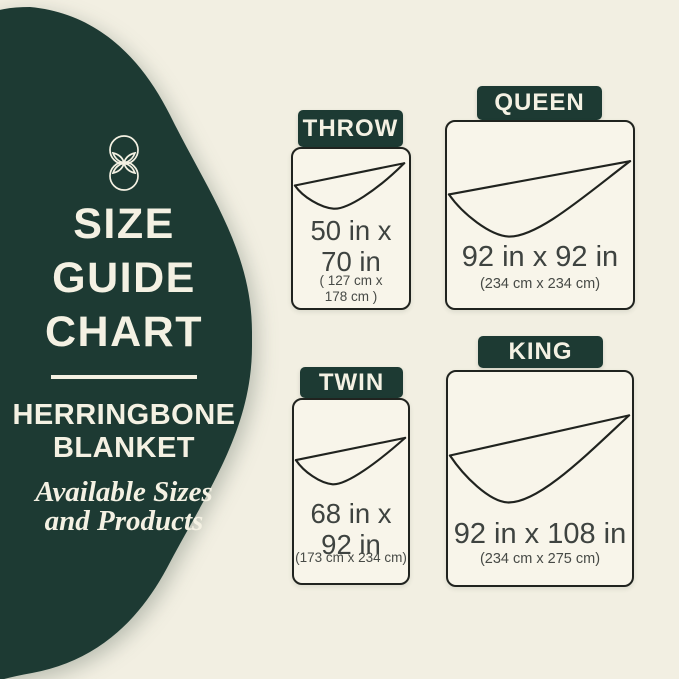 The height and width of the screenshot is (679, 679). Describe the element at coordinates (124, 415) in the screenshot. I see `product-name-line: HERRINGBONE` at that location.